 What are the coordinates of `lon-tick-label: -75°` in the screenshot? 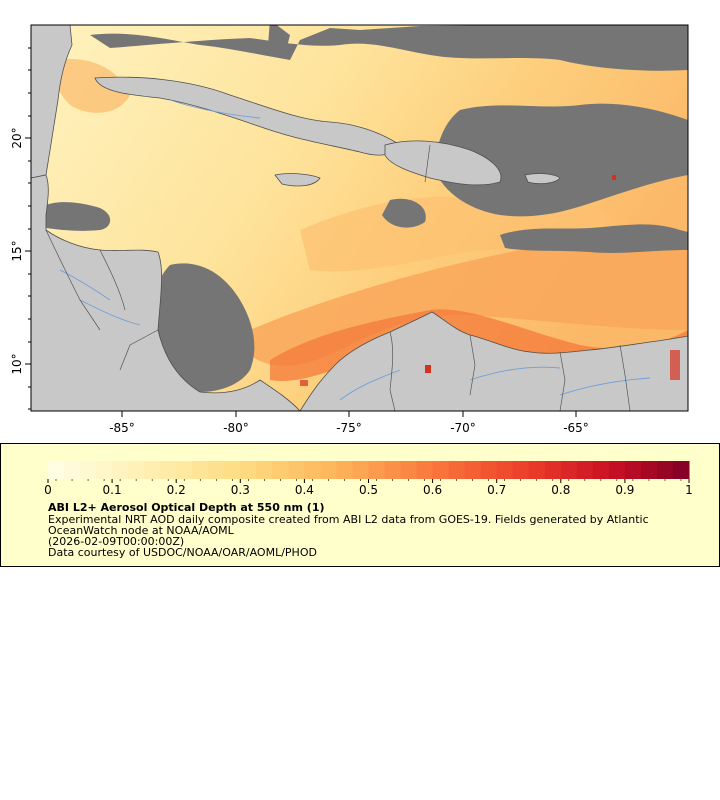 It's located at (349, 428).